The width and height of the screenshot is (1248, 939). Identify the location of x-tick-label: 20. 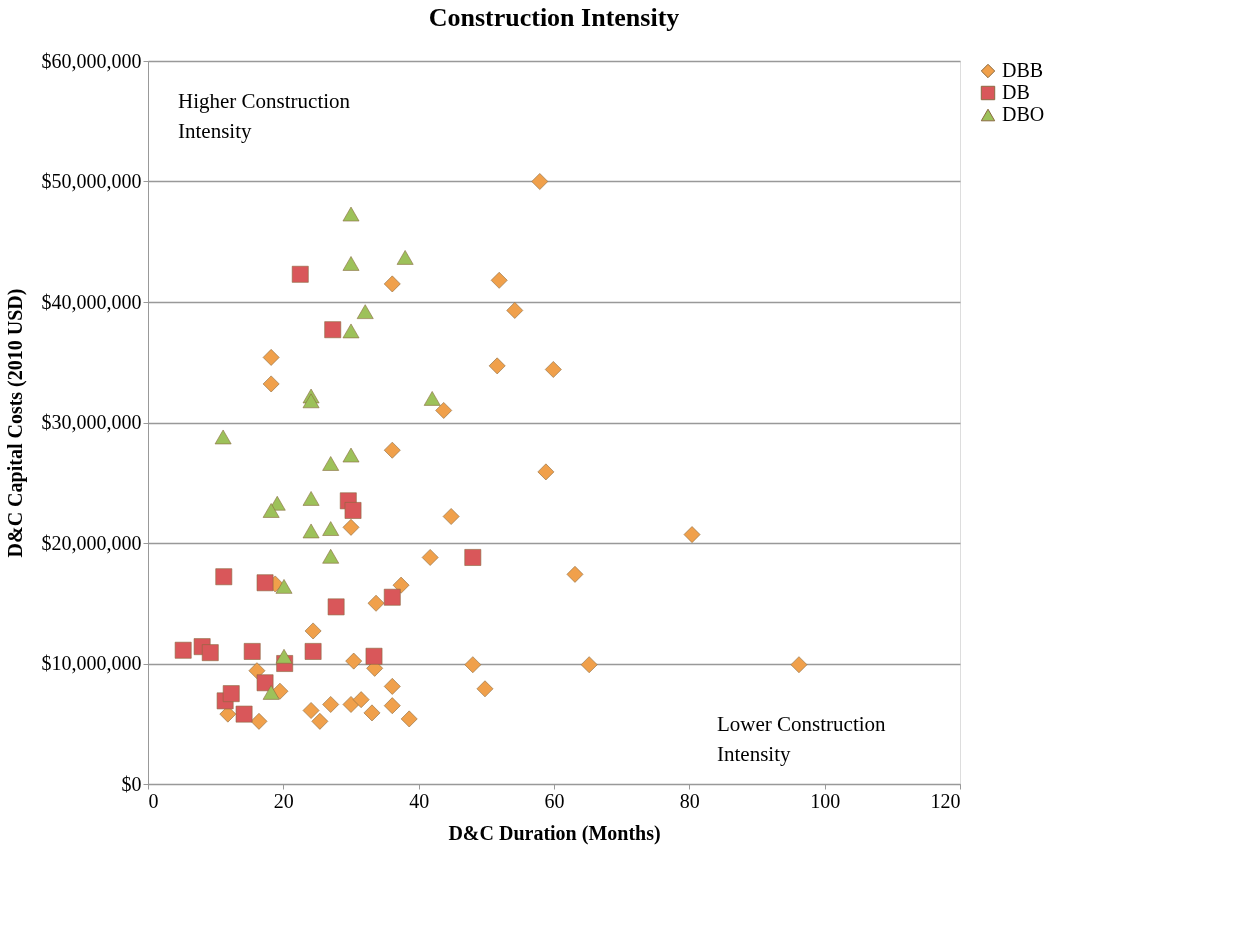
(283, 800).